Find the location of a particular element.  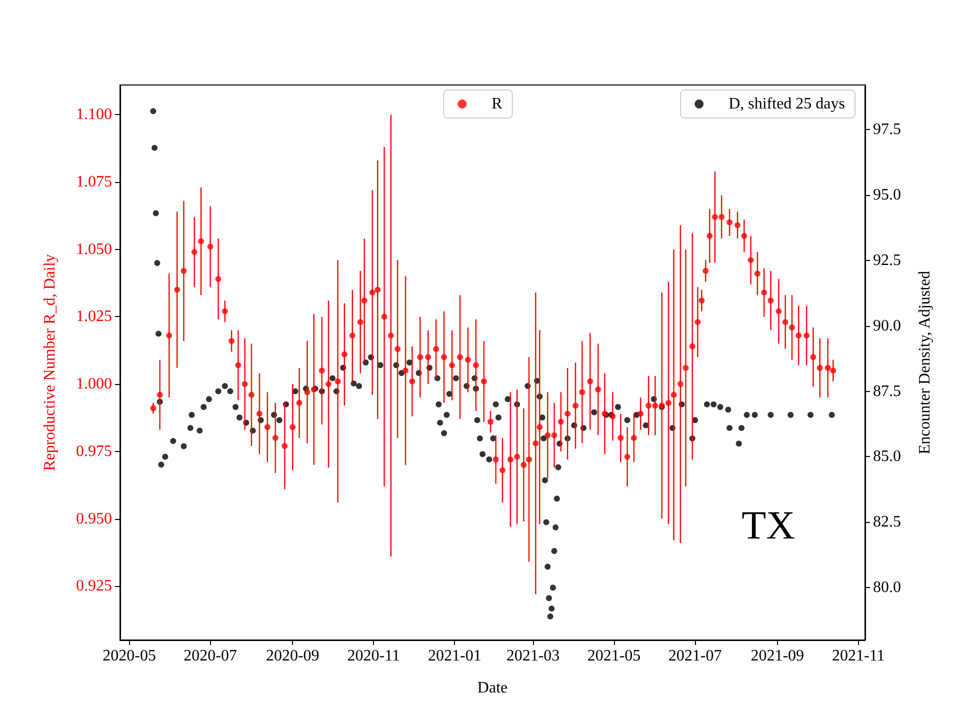

y-tick-label: 0.925 is located at coordinates (94, 586).